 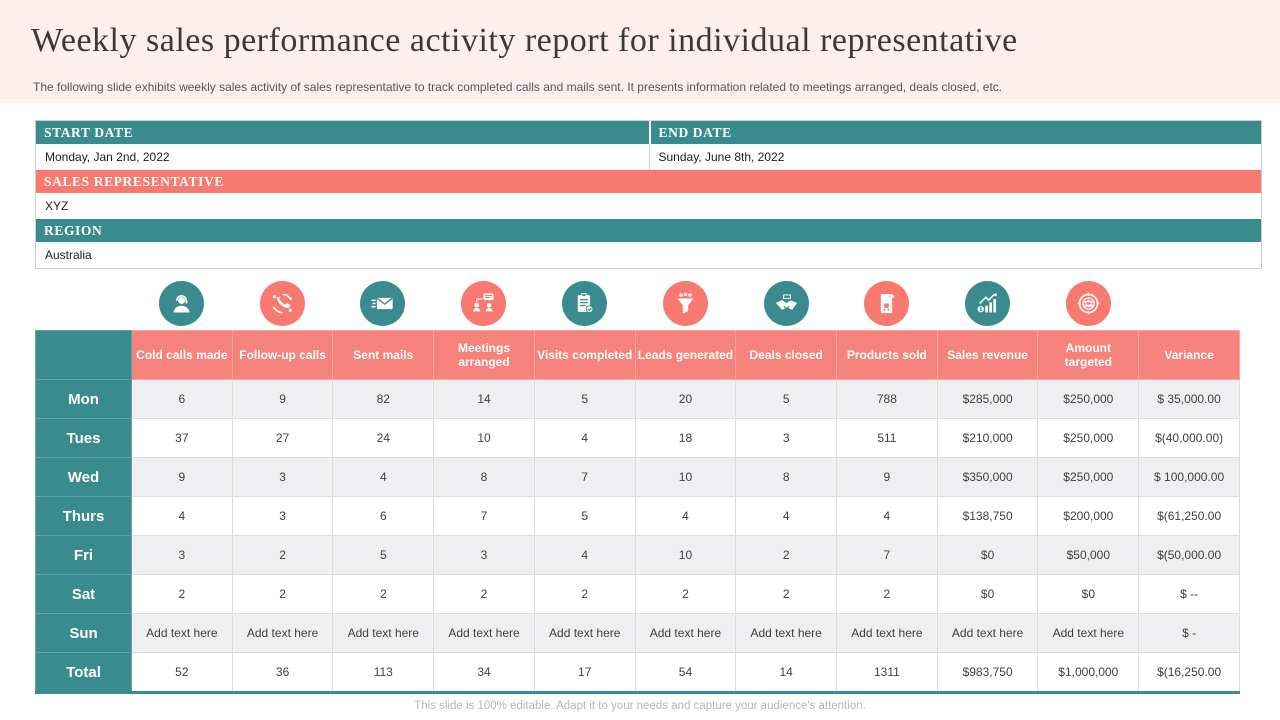 I want to click on table-cell: $ 35,000.00, so click(x=1189, y=399).